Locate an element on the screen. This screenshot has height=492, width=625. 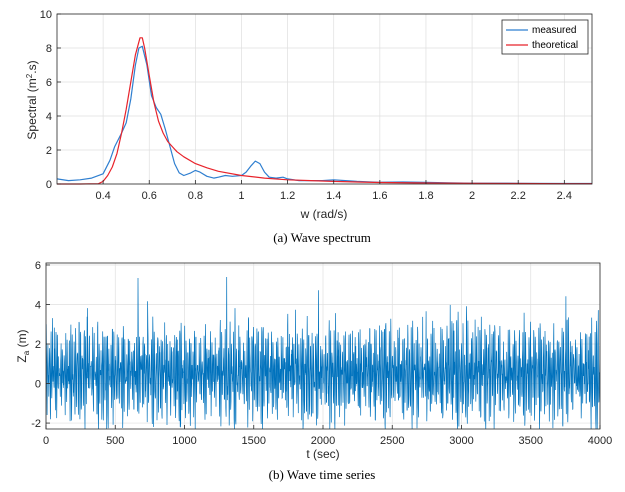
x-tick-label: 4000 is located at coordinates (600, 441).